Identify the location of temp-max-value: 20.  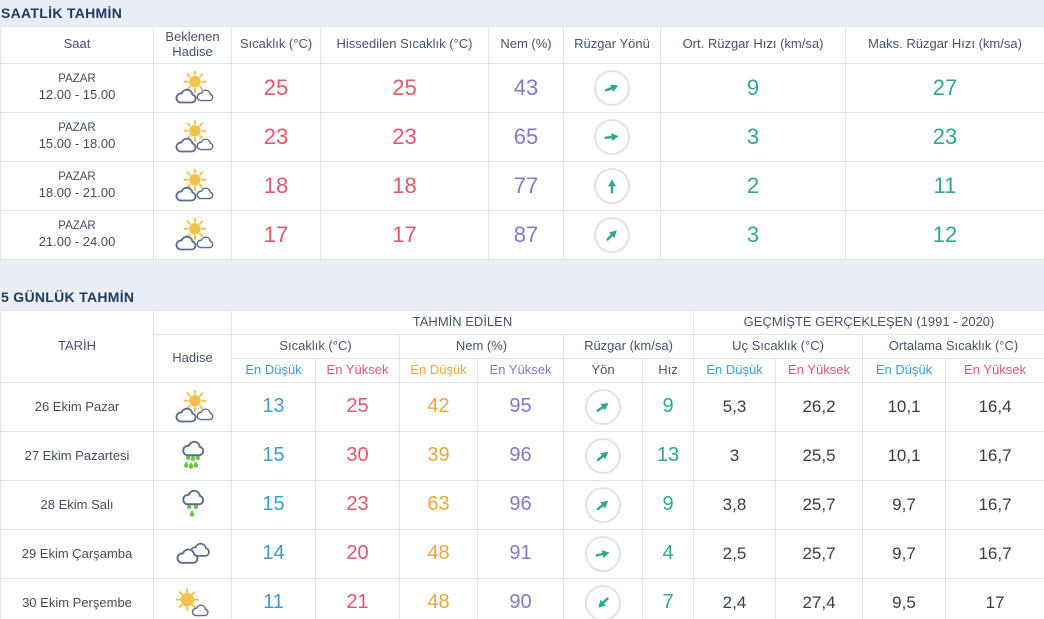
(357, 553).